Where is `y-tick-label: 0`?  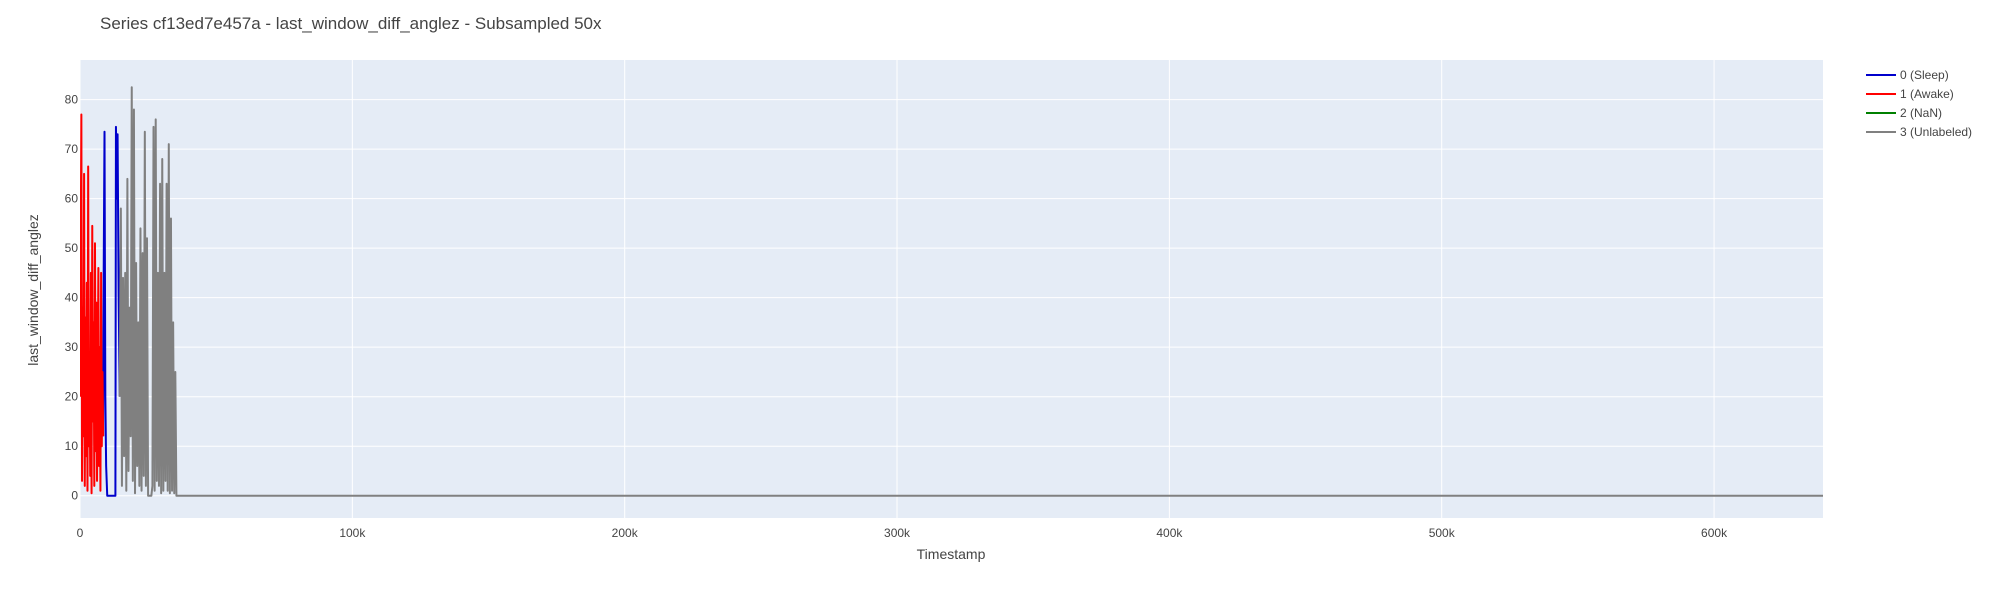 y-tick-label: 0 is located at coordinates (74, 496).